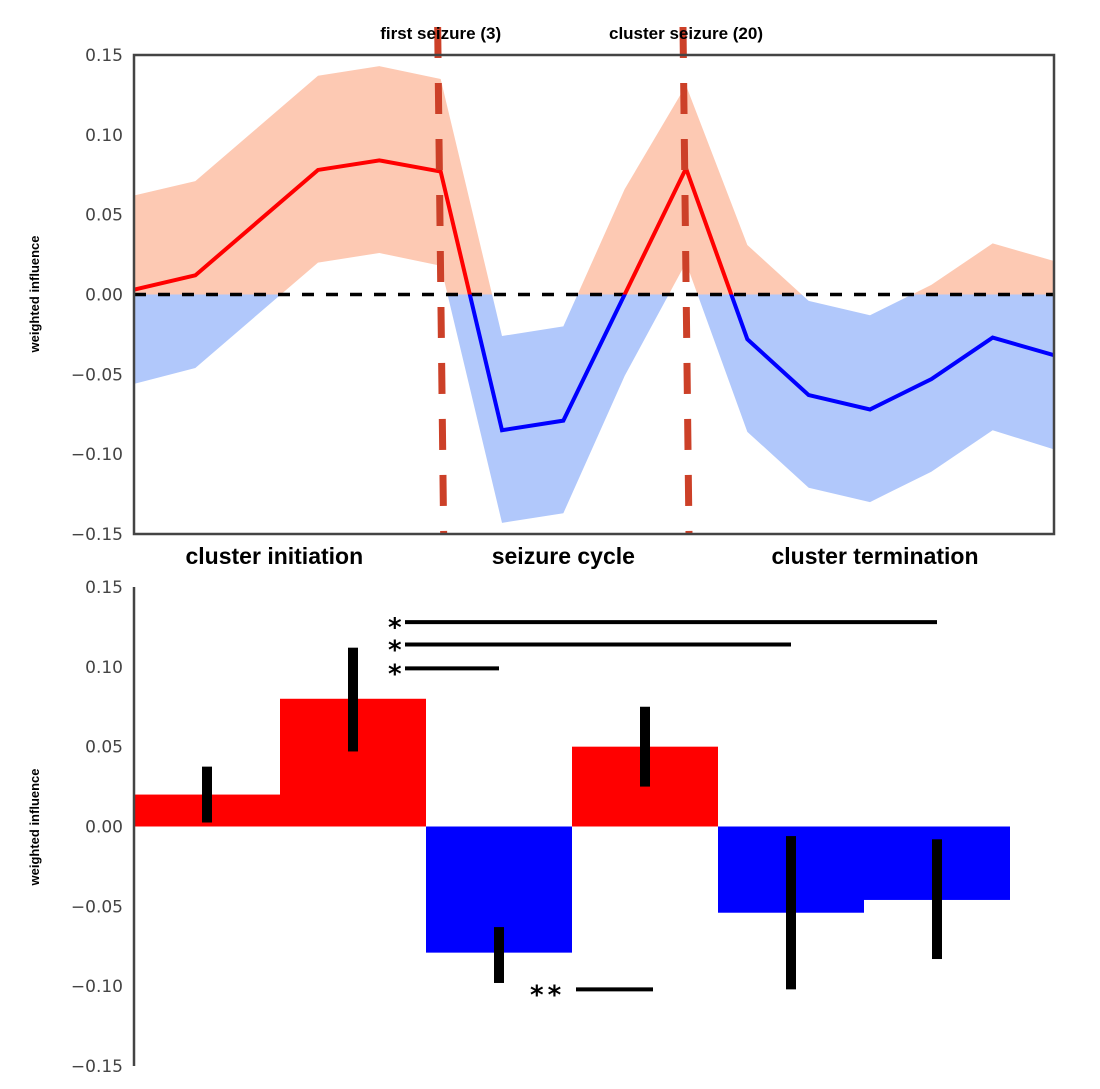 The height and width of the screenshot is (1089, 1100). What do you see at coordinates (563, 556) in the screenshot?
I see `phase-label: seizure cycle` at bounding box center [563, 556].